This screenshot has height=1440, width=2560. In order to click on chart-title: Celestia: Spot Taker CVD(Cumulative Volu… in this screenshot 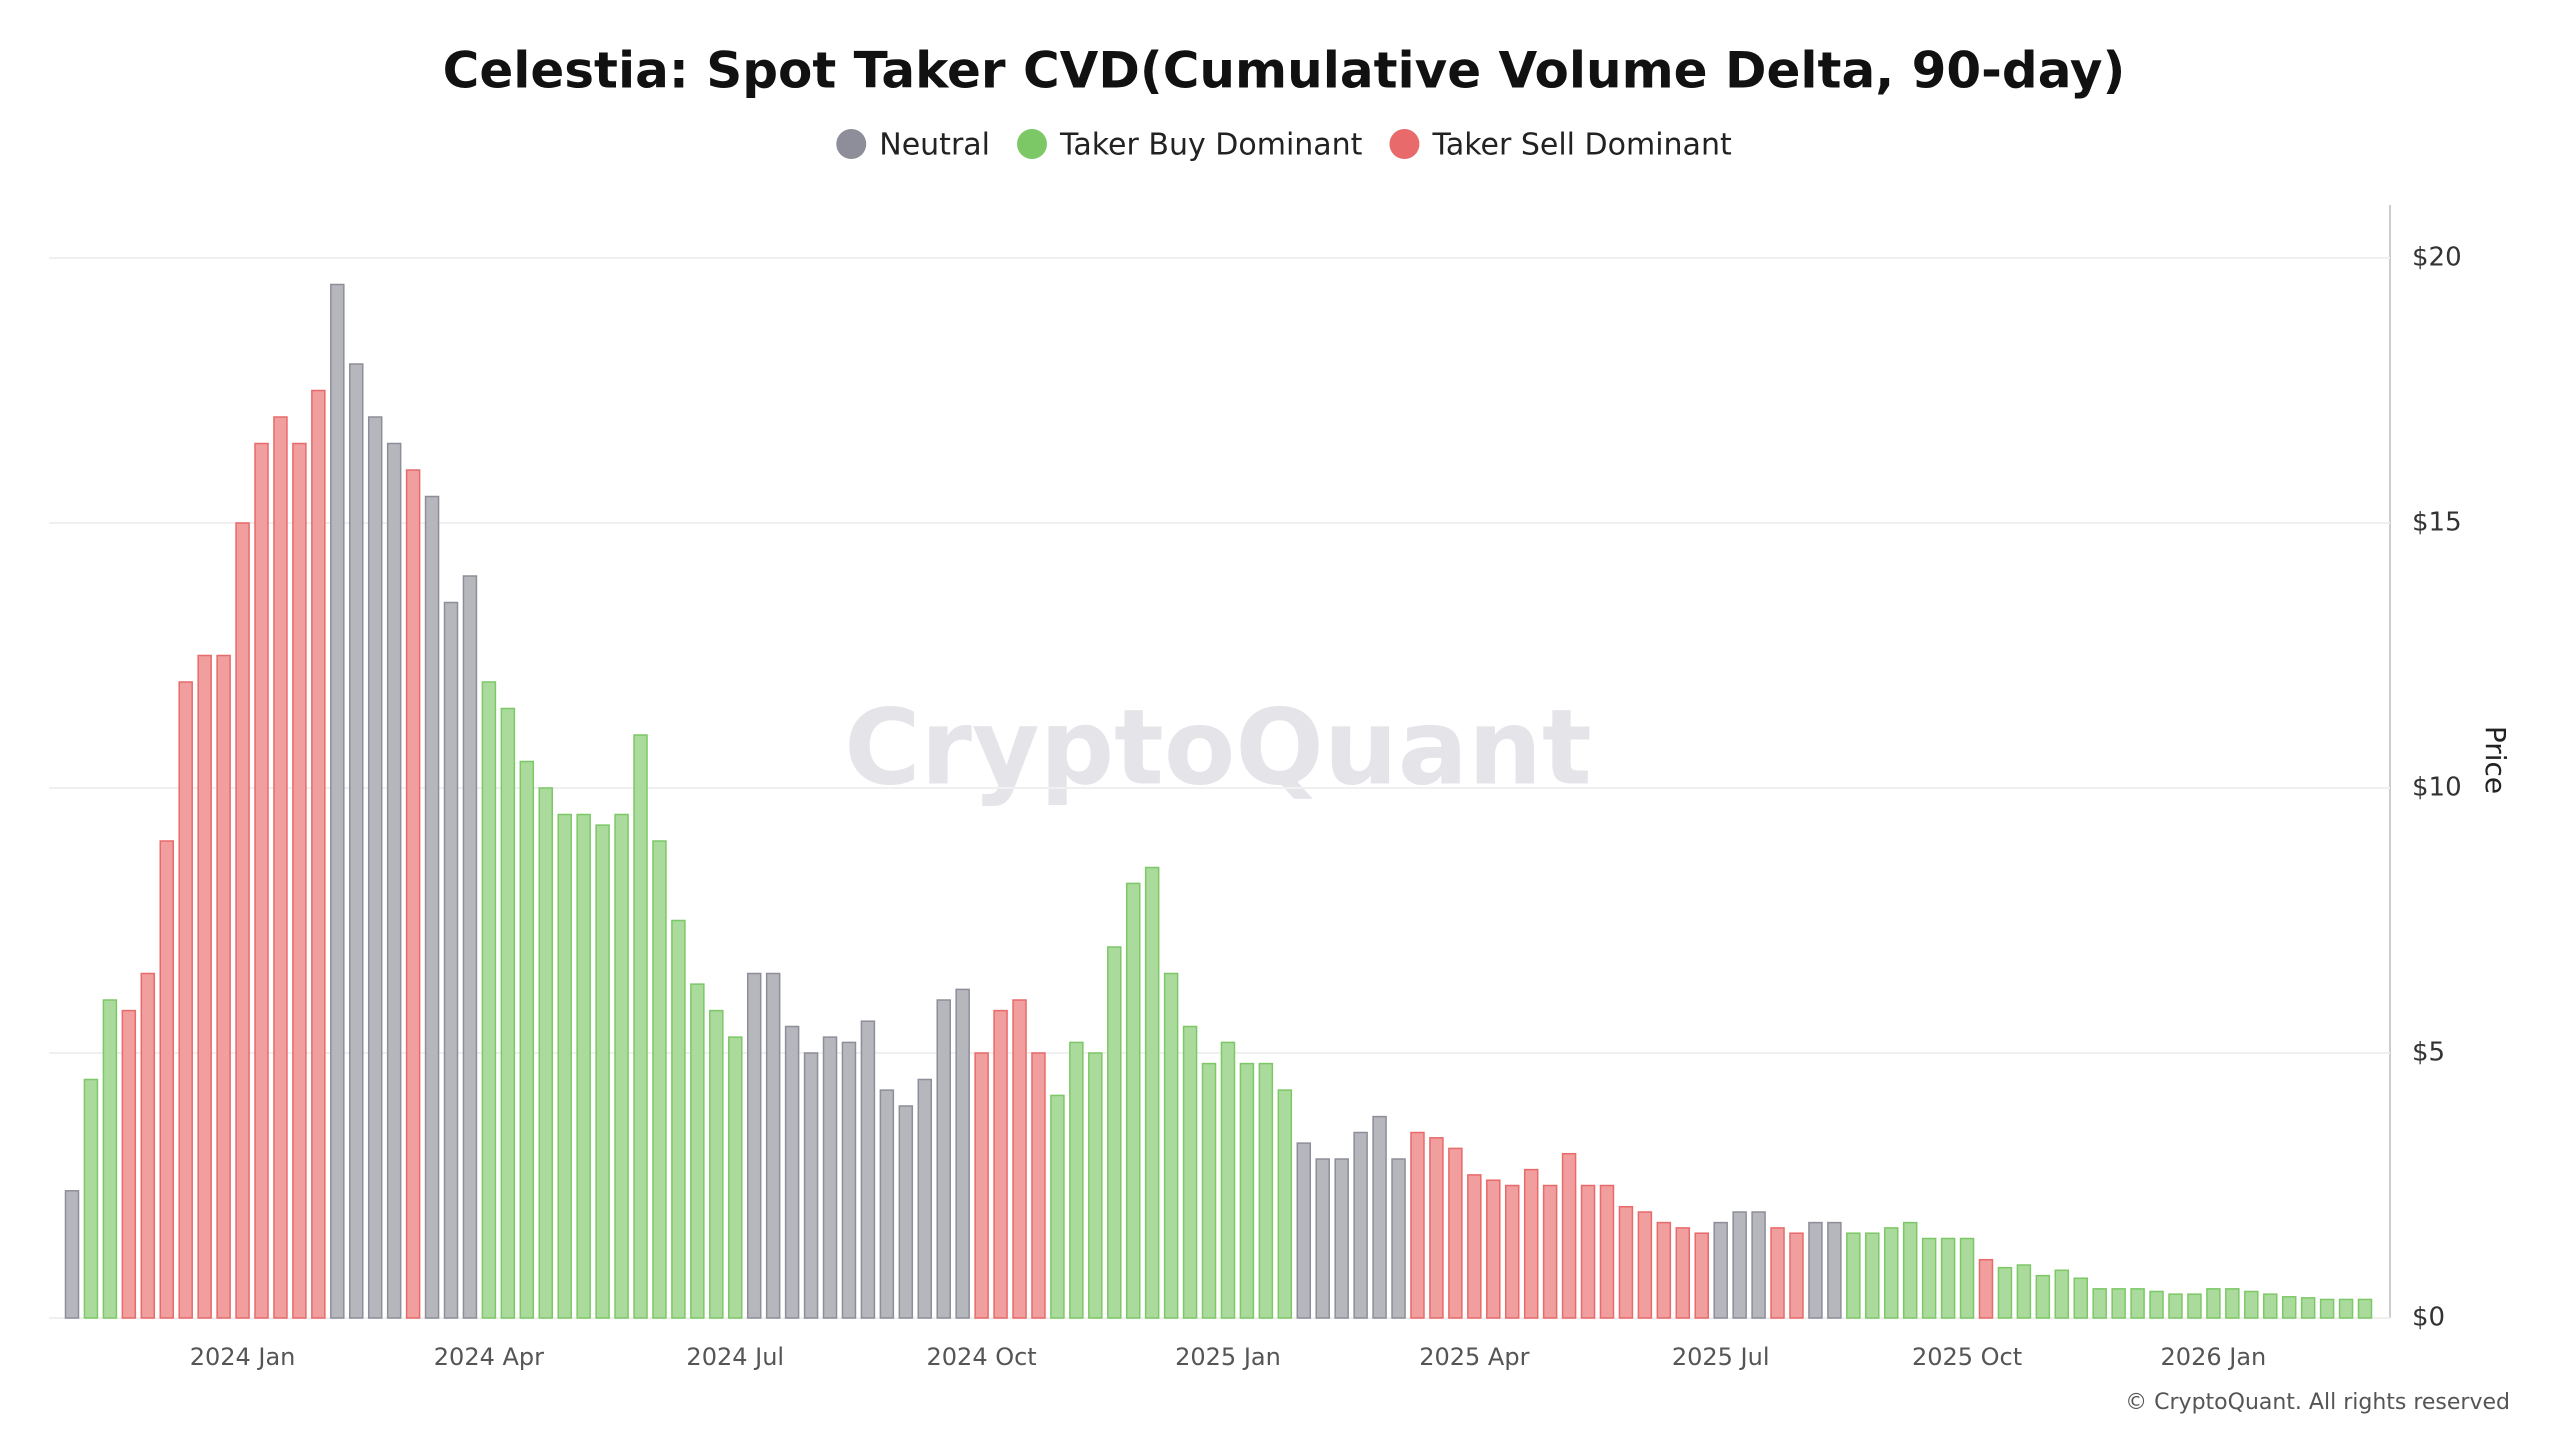, I will do `click(1284, 71)`.